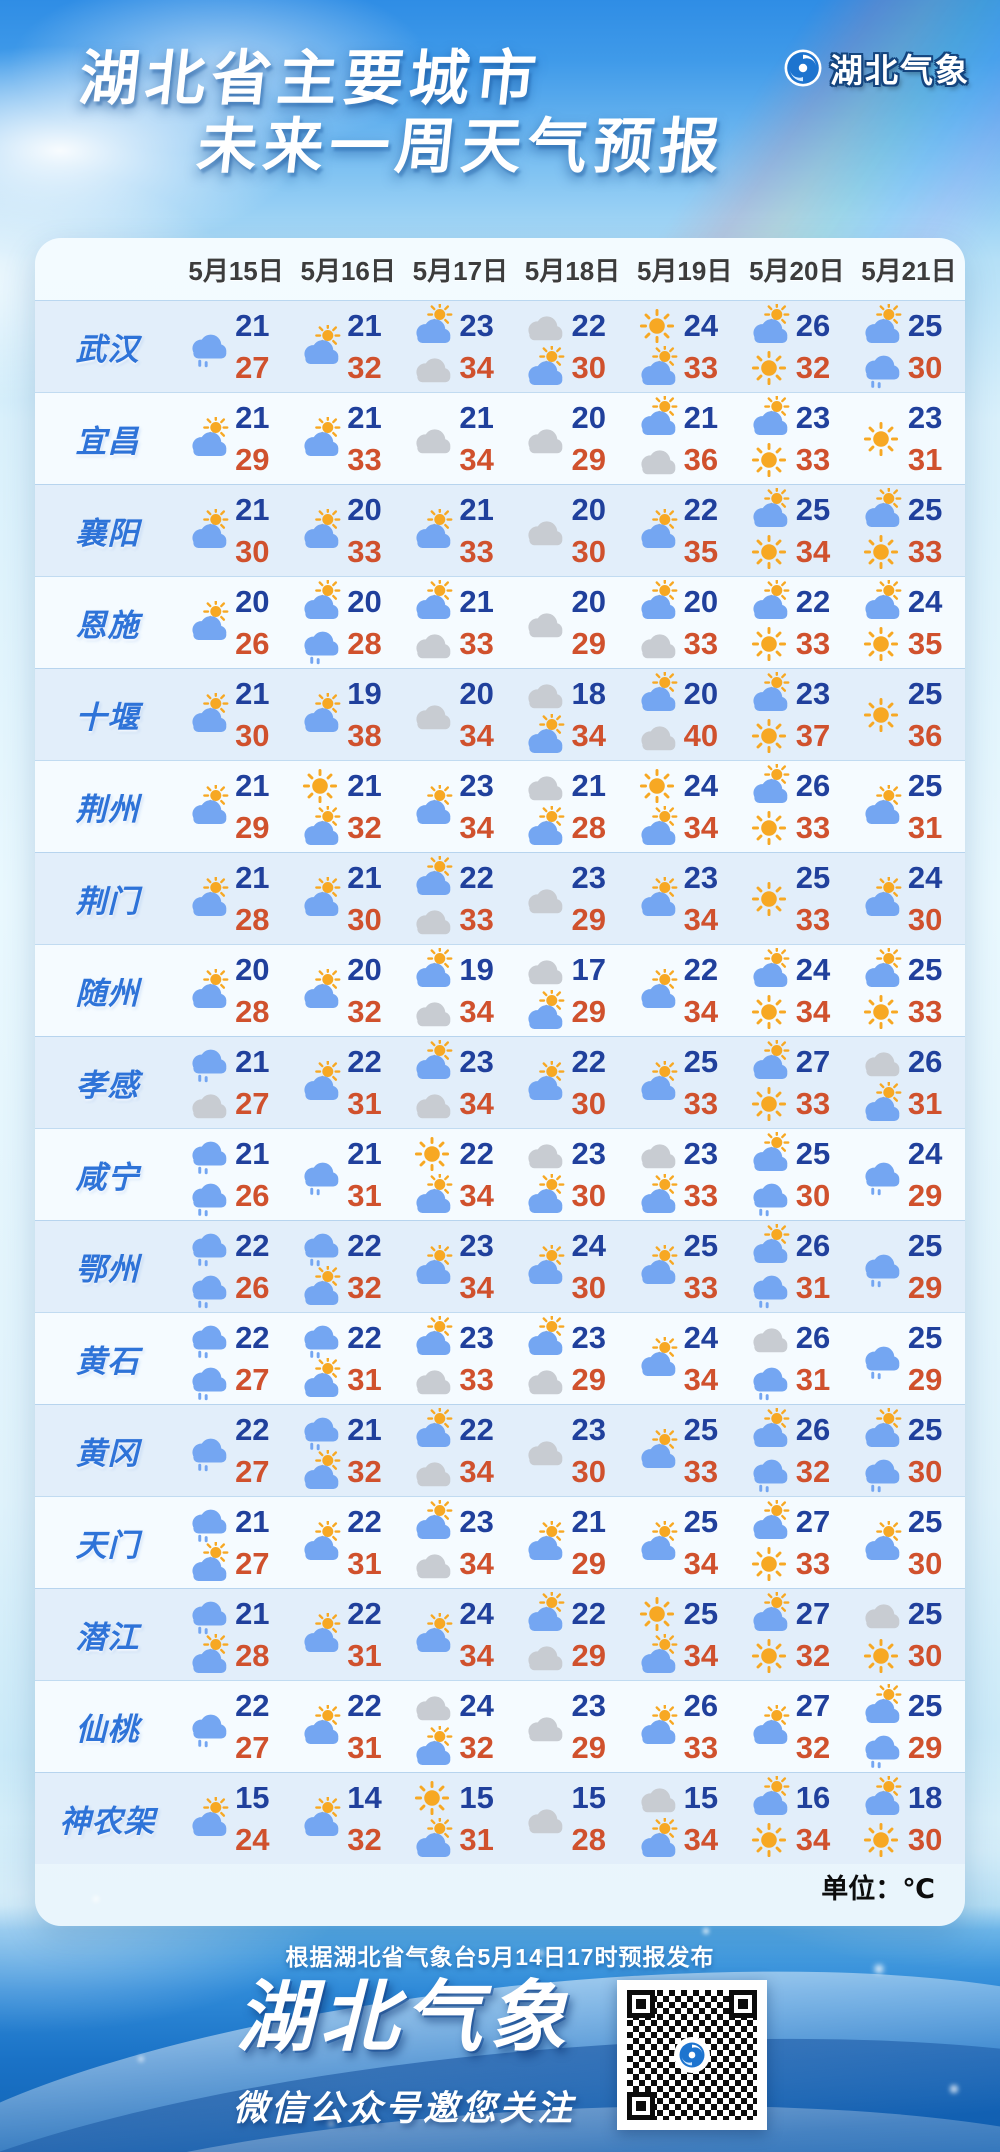 The image size is (1000, 2152). Describe the element at coordinates (348, 531) in the screenshot. I see `forecast-cell: 20 33` at that location.